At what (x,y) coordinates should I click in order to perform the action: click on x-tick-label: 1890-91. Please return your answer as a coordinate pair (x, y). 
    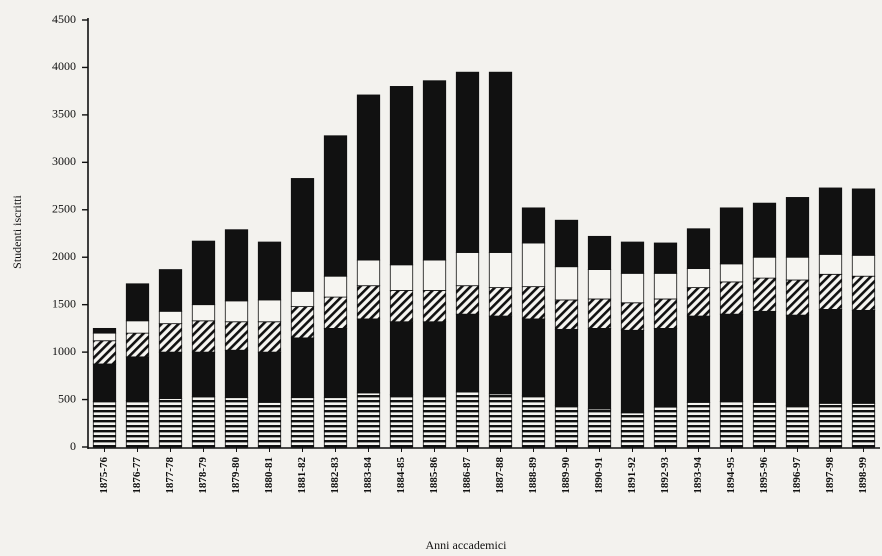
    Looking at the image, I should click on (599, 475).